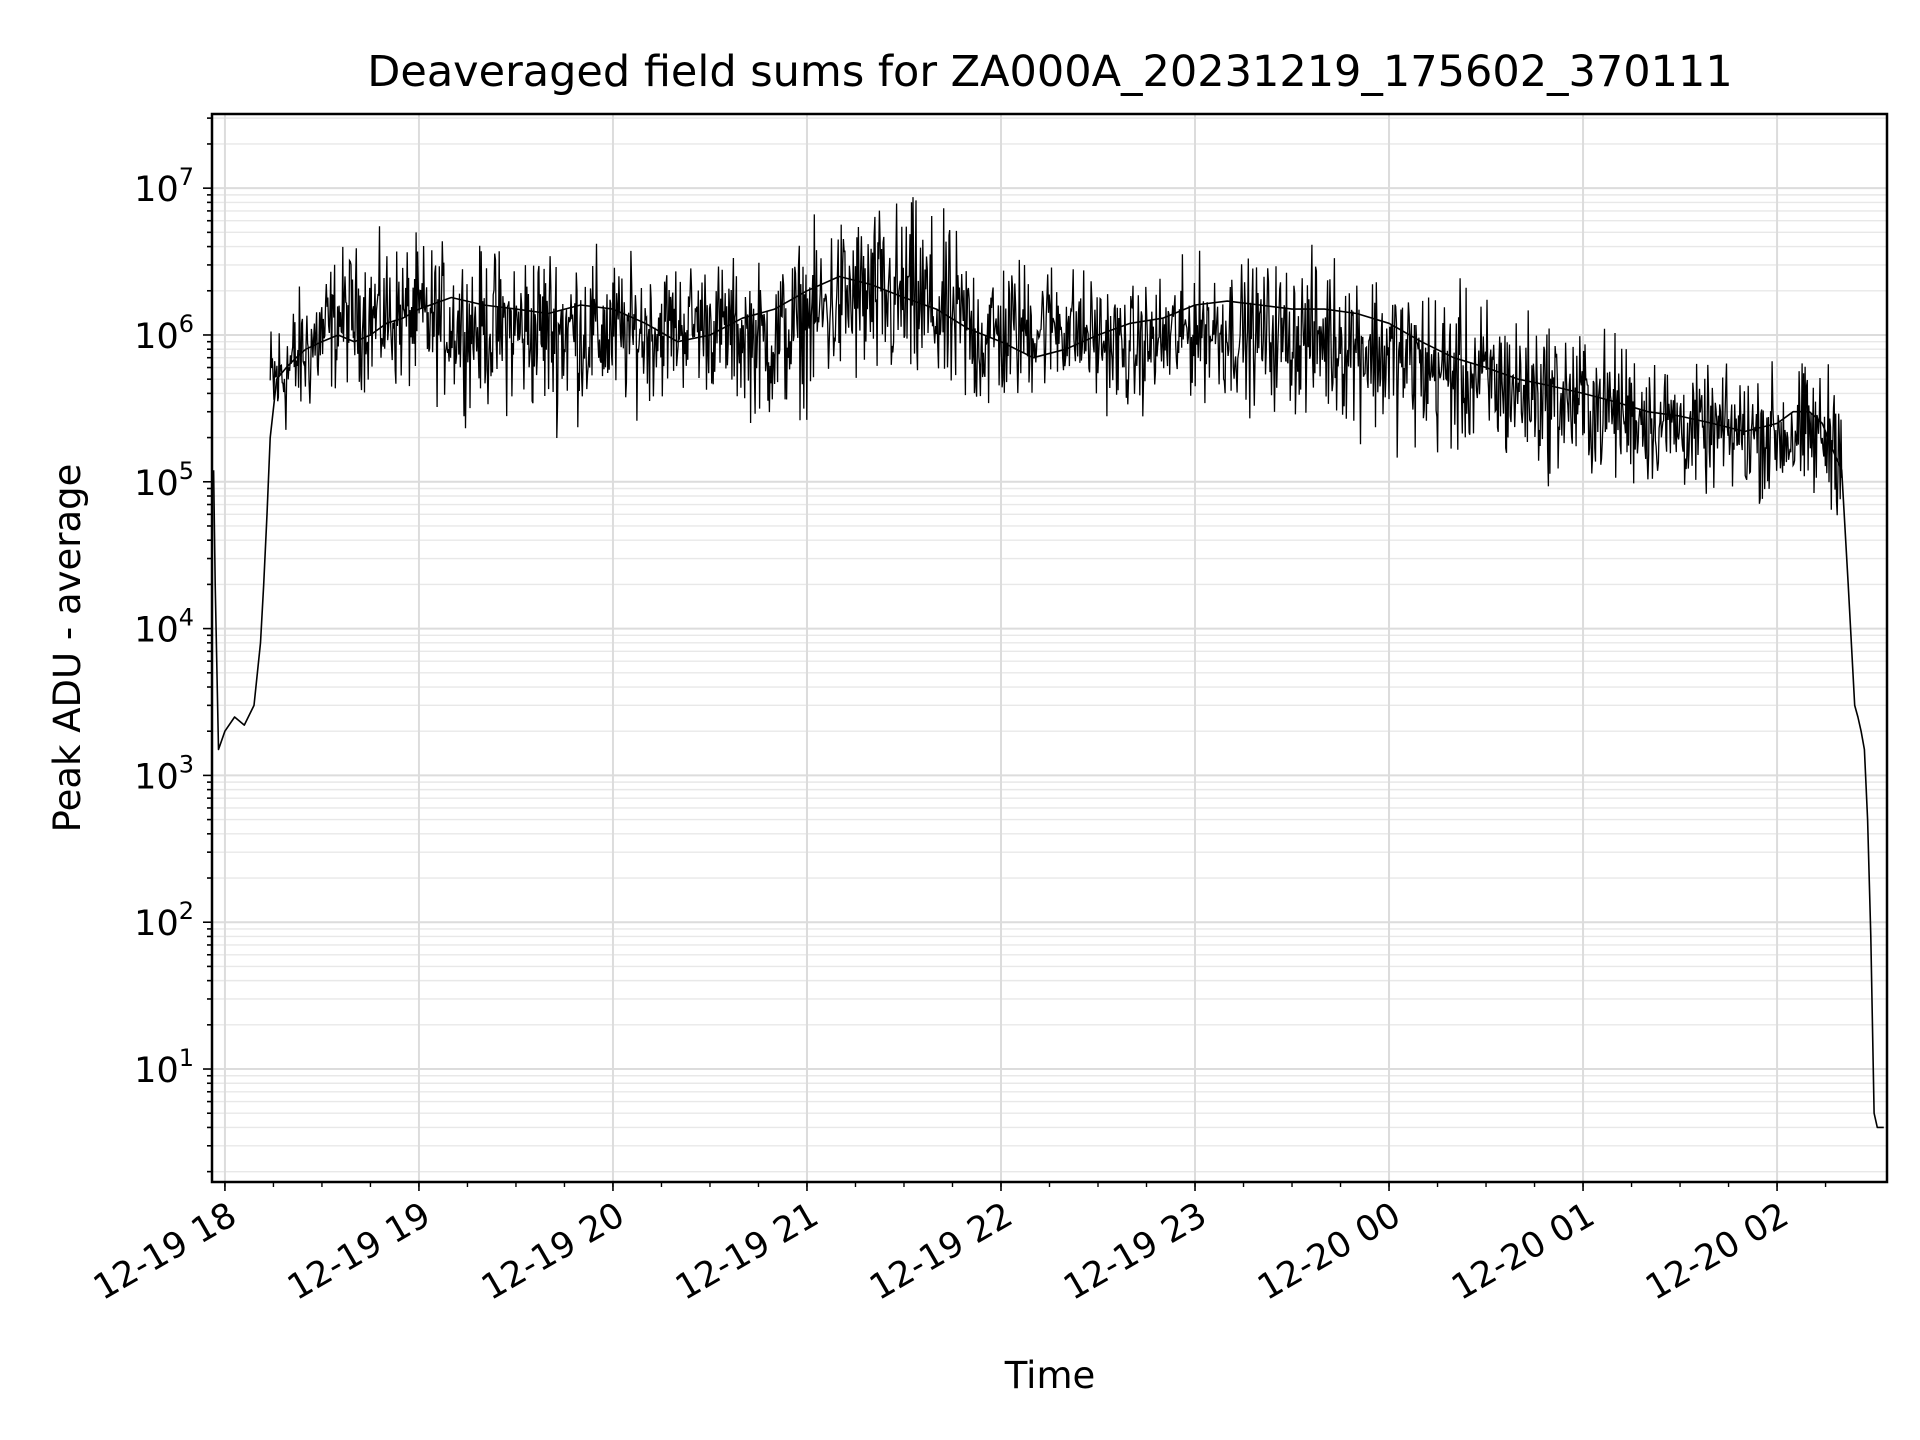 The image size is (1920, 1440). Describe the element at coordinates (164, 333) in the screenshot. I see `y-tick-label: 10⁶` at that location.